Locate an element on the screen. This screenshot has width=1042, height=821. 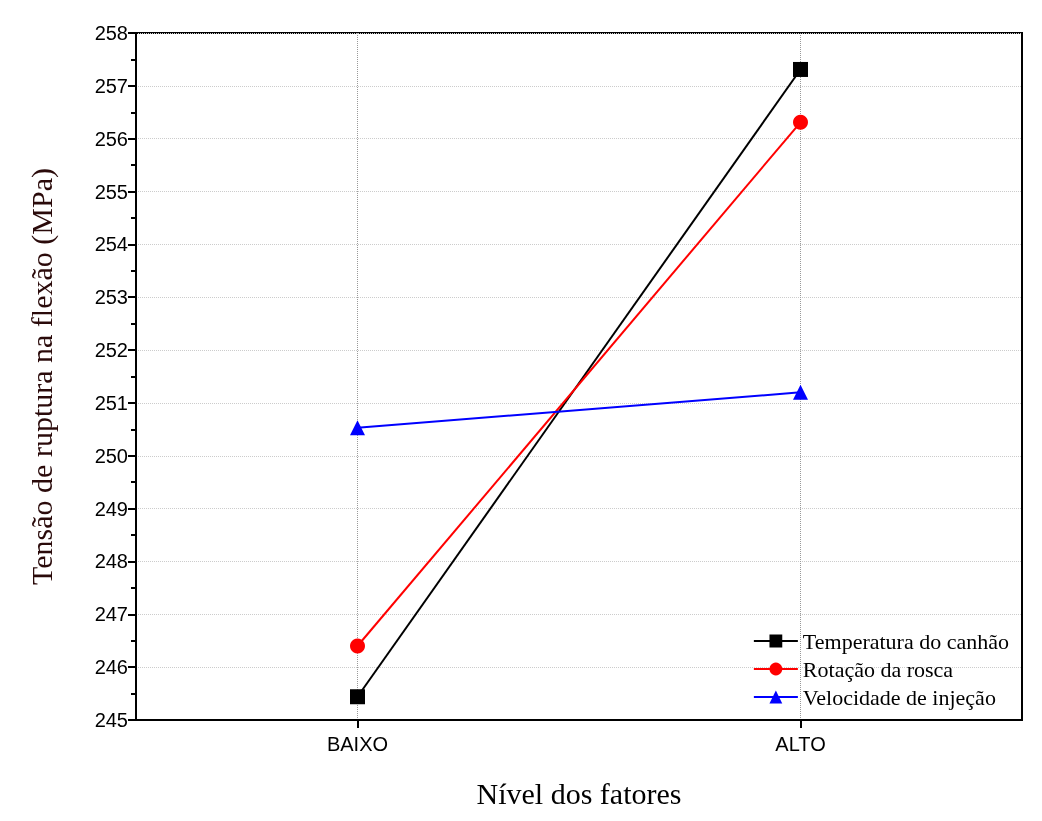
y-tick-label: 254 is located at coordinates (111, 244).